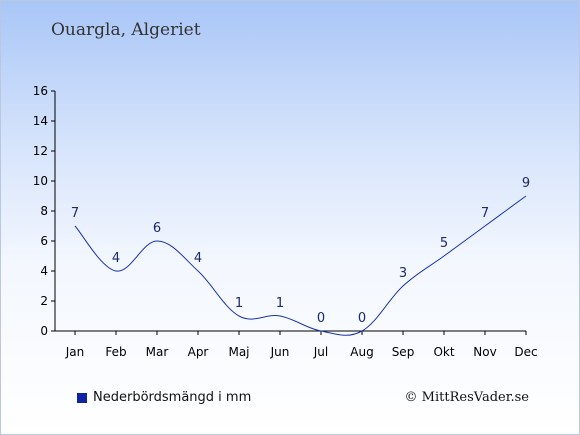 Image resolution: width=580 pixels, height=435 pixels. What do you see at coordinates (82, 397) in the screenshot?
I see `legend-swatch` at bounding box center [82, 397].